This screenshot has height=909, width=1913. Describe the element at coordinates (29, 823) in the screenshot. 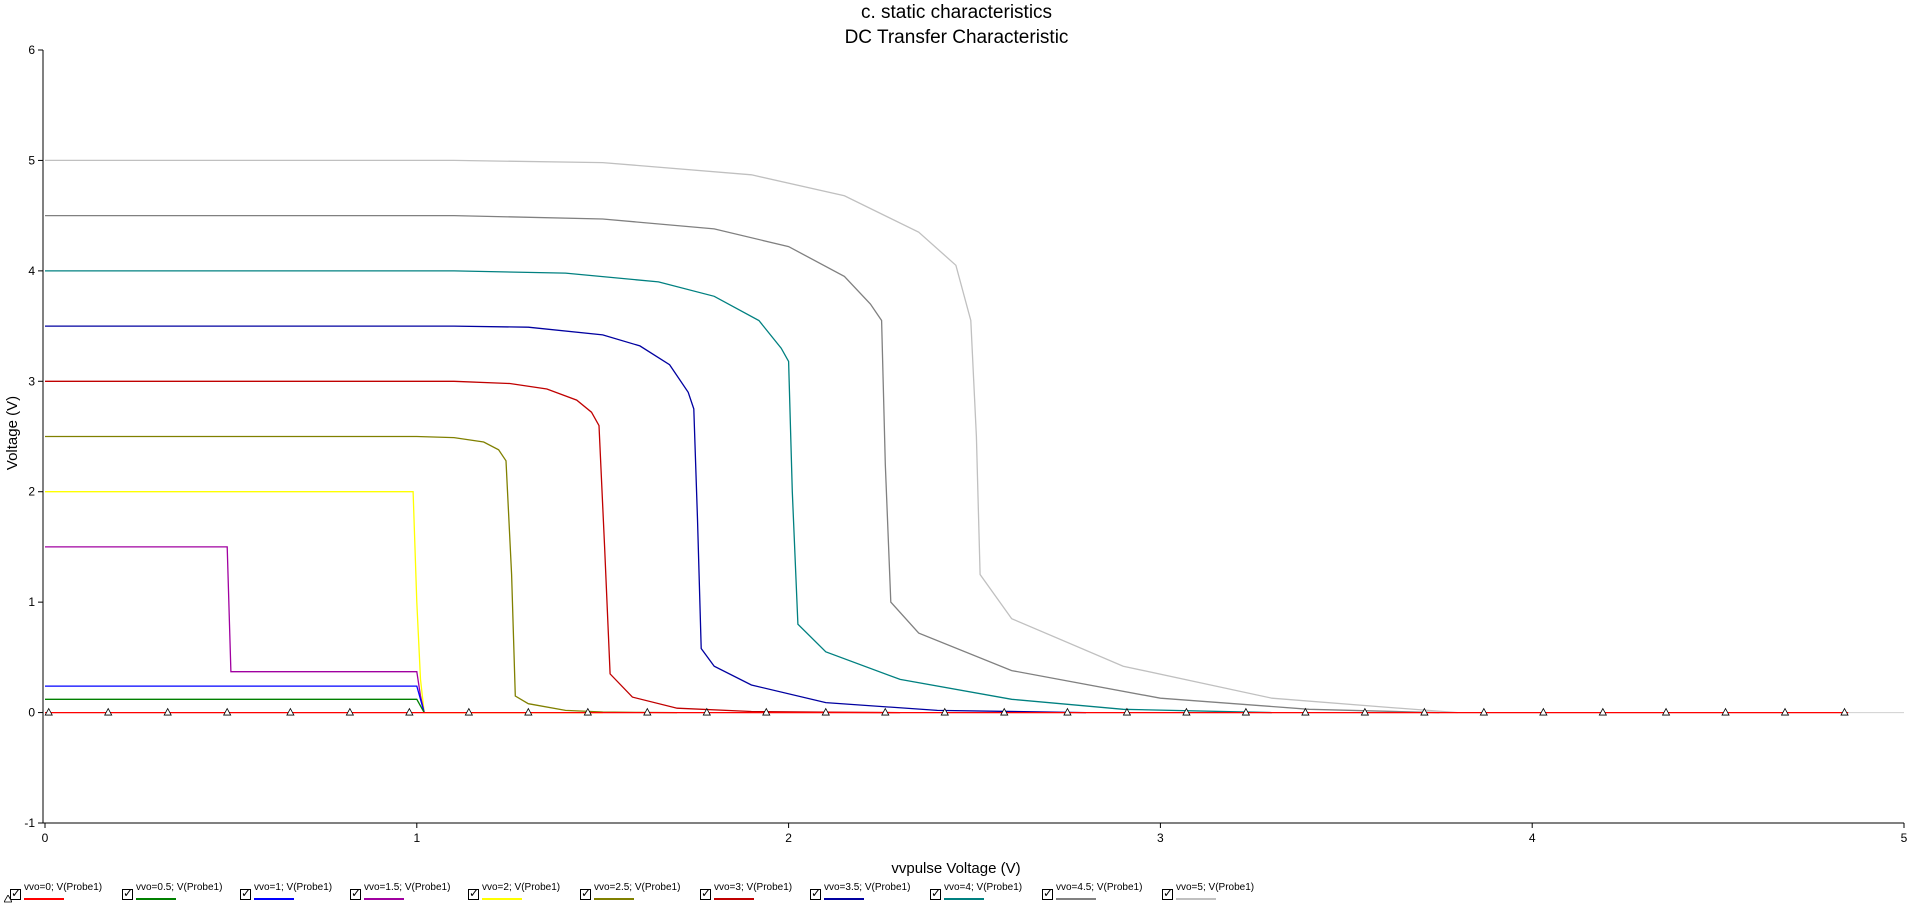

I see `y-tick-label: -1` at that location.